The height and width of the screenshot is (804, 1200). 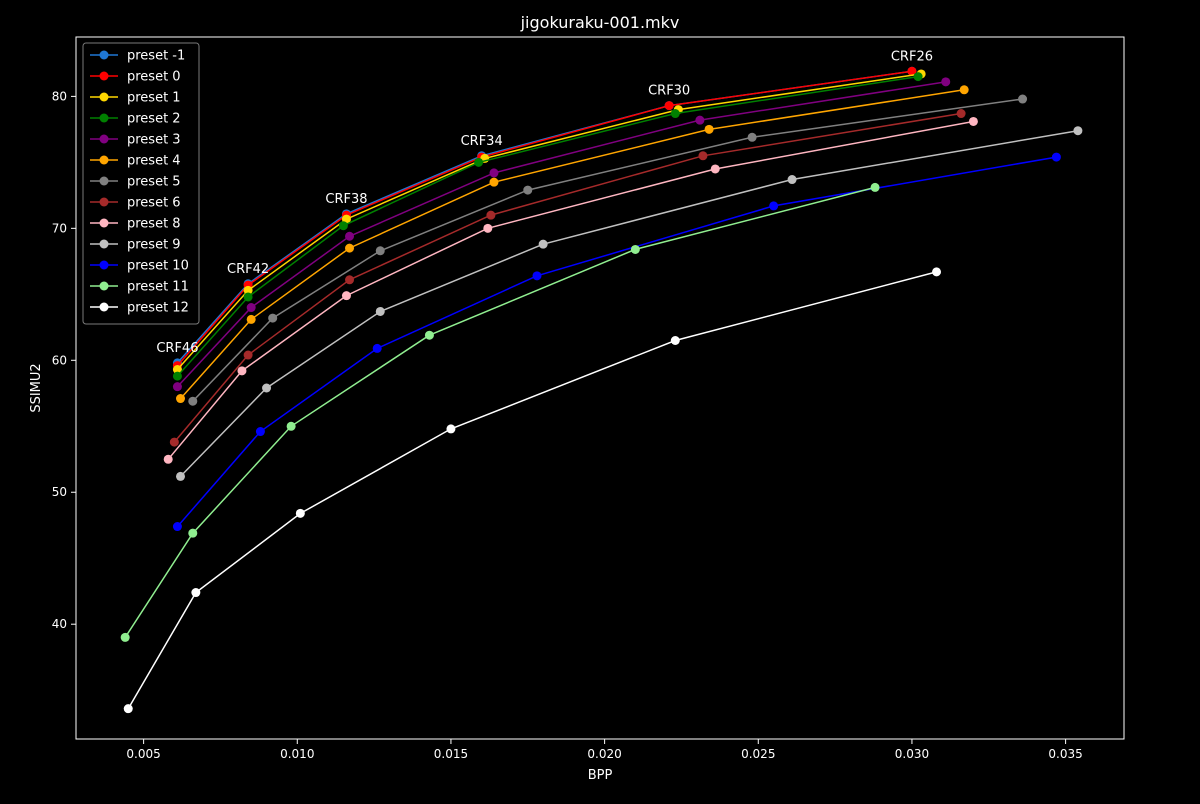 I want to click on legend-item: preset 4, so click(x=135, y=161).